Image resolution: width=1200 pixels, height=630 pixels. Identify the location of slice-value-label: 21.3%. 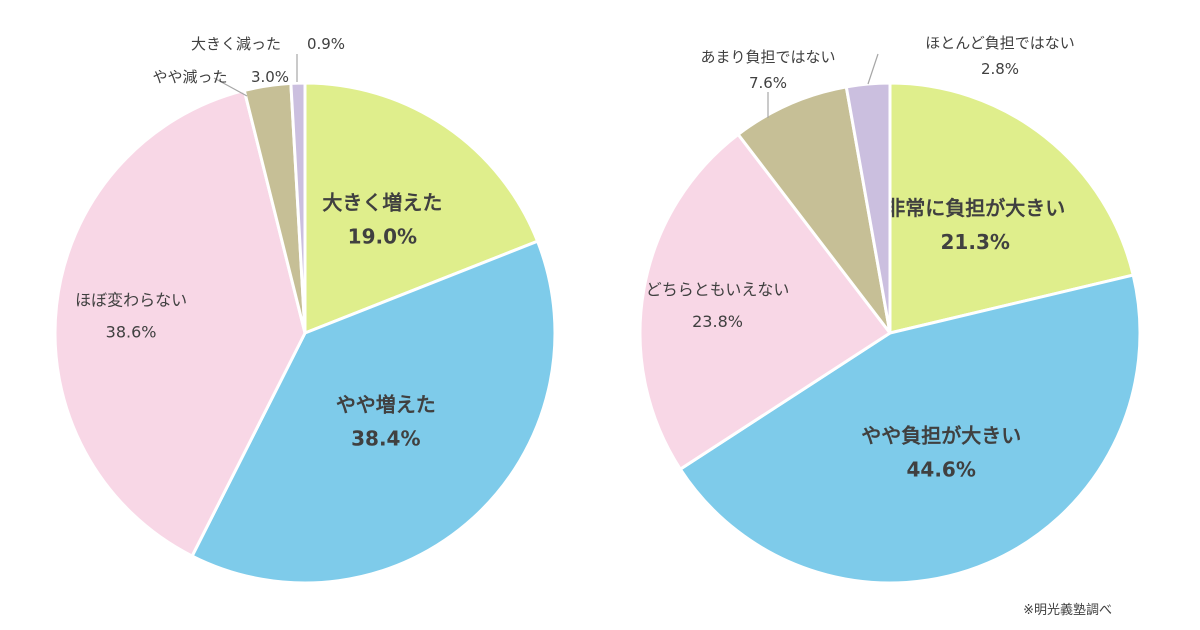
(975, 242).